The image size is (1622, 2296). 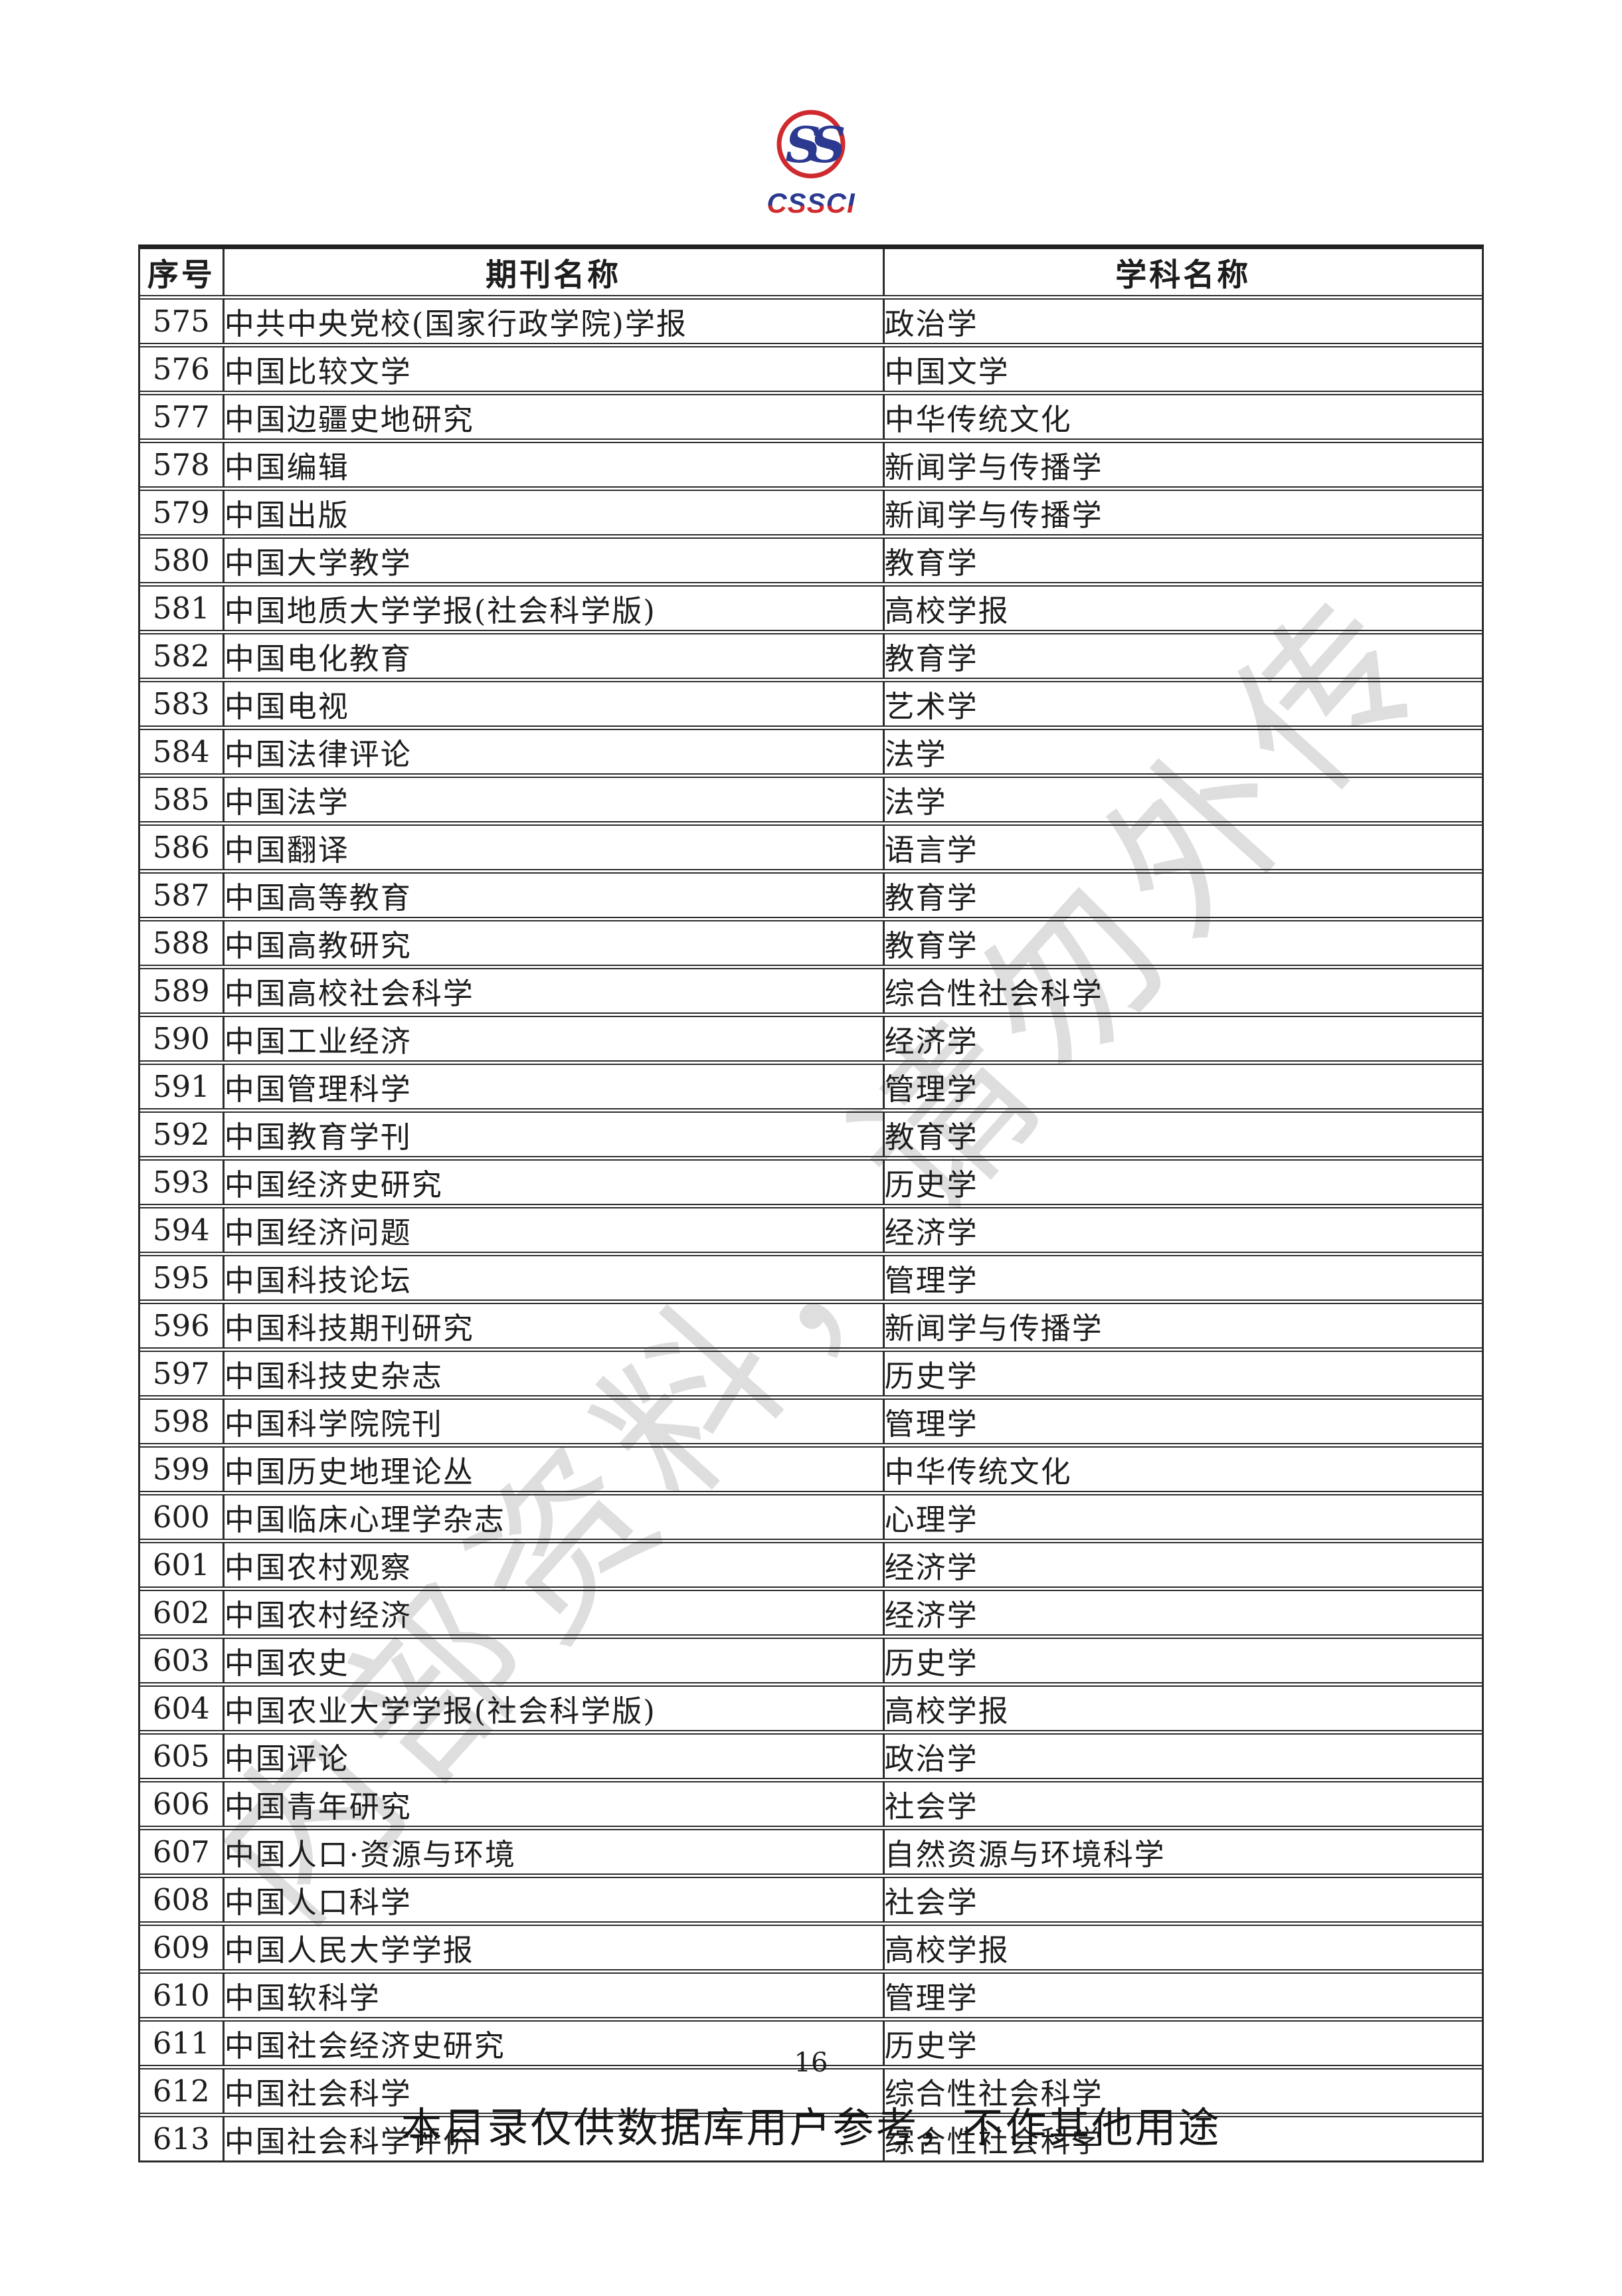 I want to click on row-number: 579, so click(x=182, y=513).